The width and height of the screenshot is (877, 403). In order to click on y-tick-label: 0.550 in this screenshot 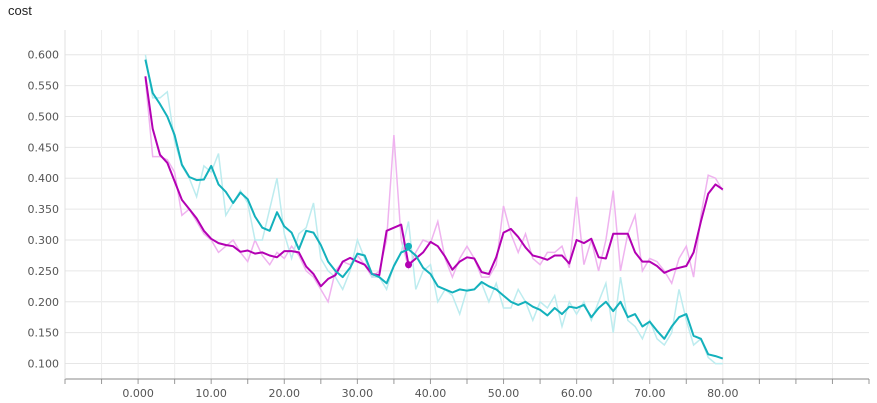, I will do `click(44, 86)`.